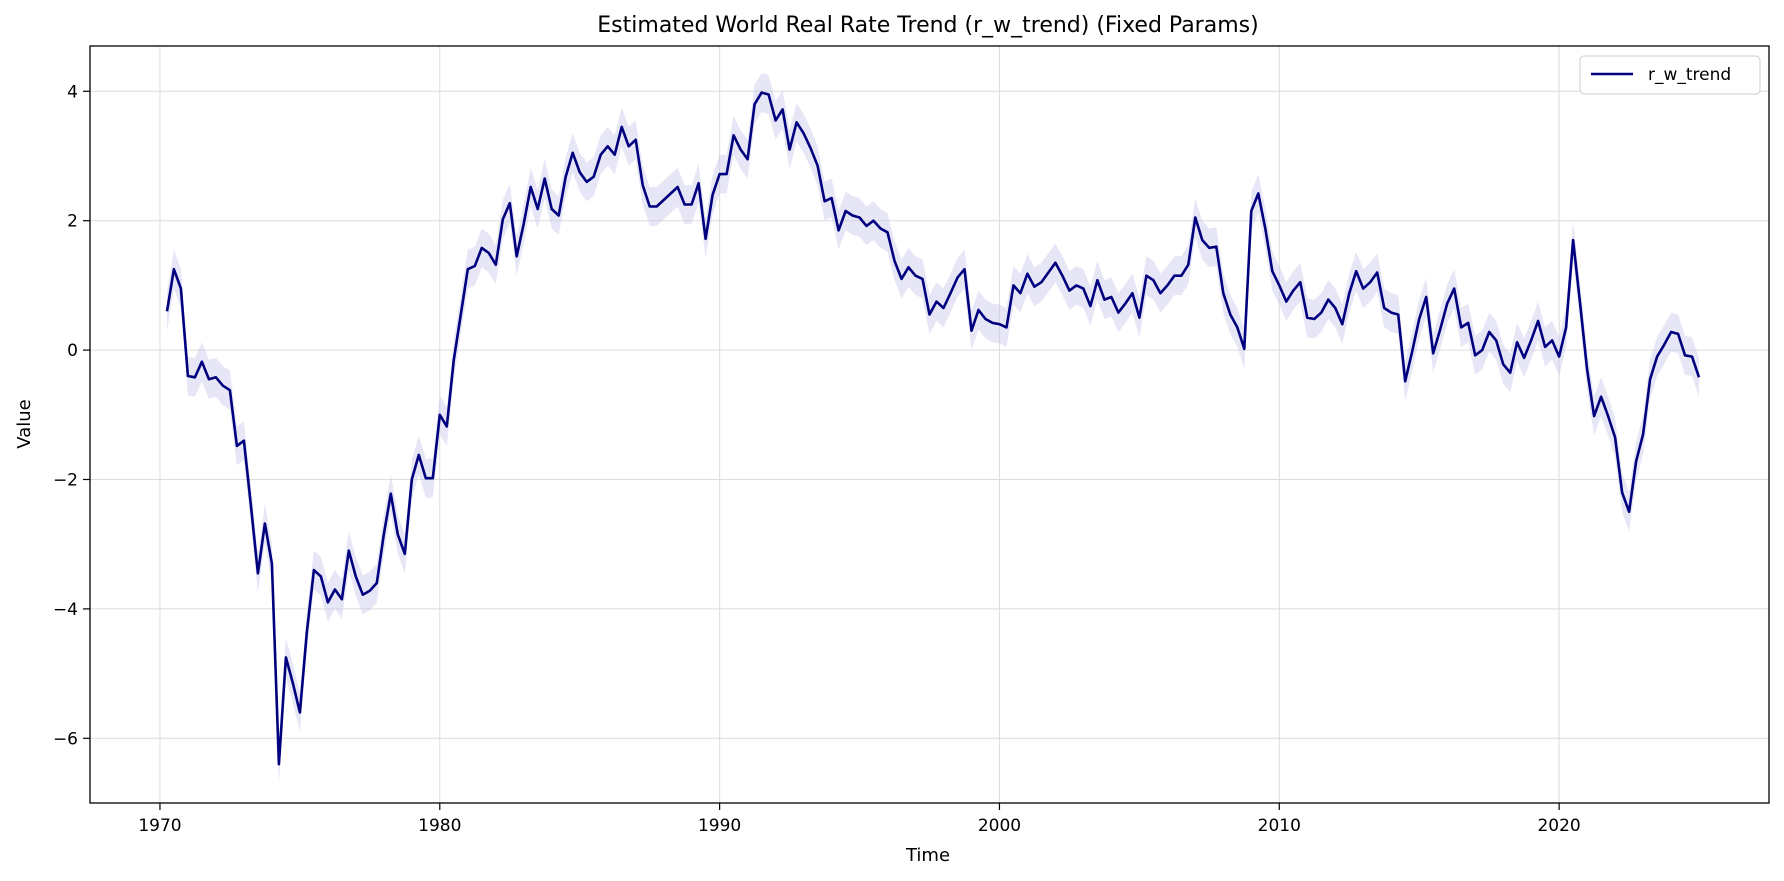  What do you see at coordinates (65, 610) in the screenshot?
I see `y-tick-label: −4` at bounding box center [65, 610].